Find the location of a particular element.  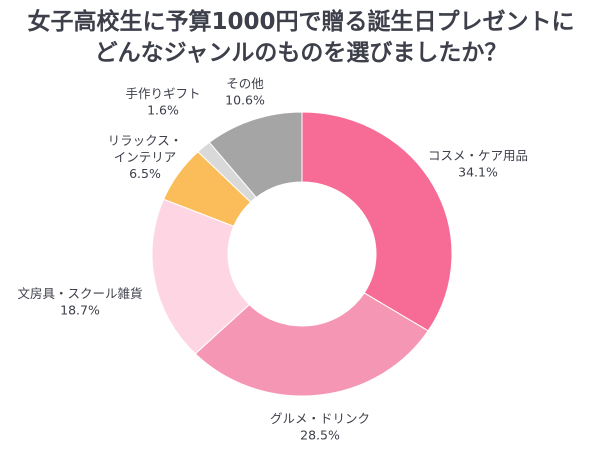

slice-category-label: 手作りギフト is located at coordinates (162, 93).